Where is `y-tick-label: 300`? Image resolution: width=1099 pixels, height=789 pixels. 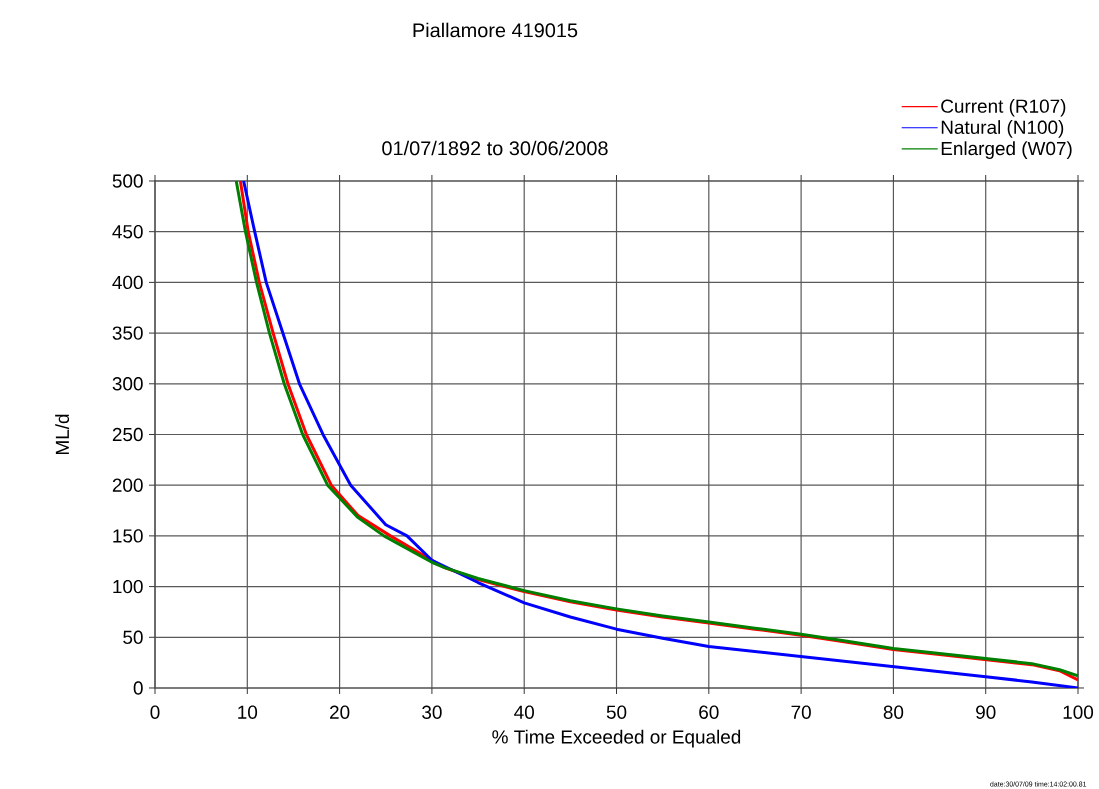 y-tick-label: 300 is located at coordinates (127, 384).